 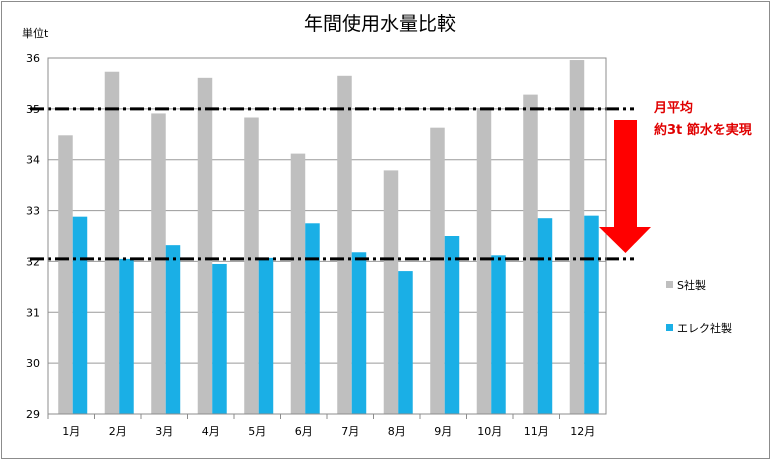 What do you see at coordinates (350, 431) in the screenshot?
I see `x-tick-label: 7月` at bounding box center [350, 431].